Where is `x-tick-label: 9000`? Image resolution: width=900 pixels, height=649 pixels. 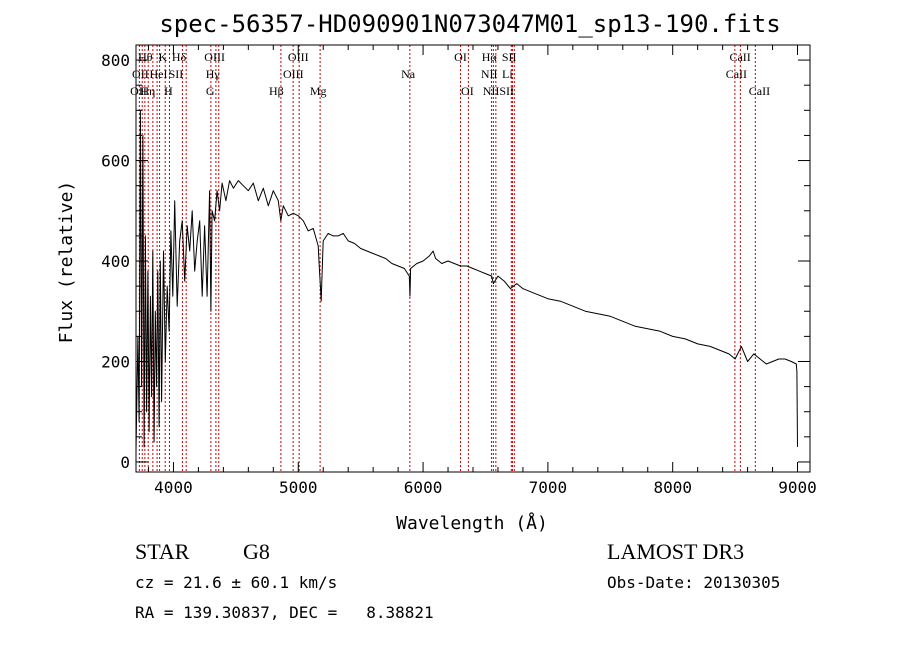 x-tick-label: 9000 is located at coordinates (797, 487).